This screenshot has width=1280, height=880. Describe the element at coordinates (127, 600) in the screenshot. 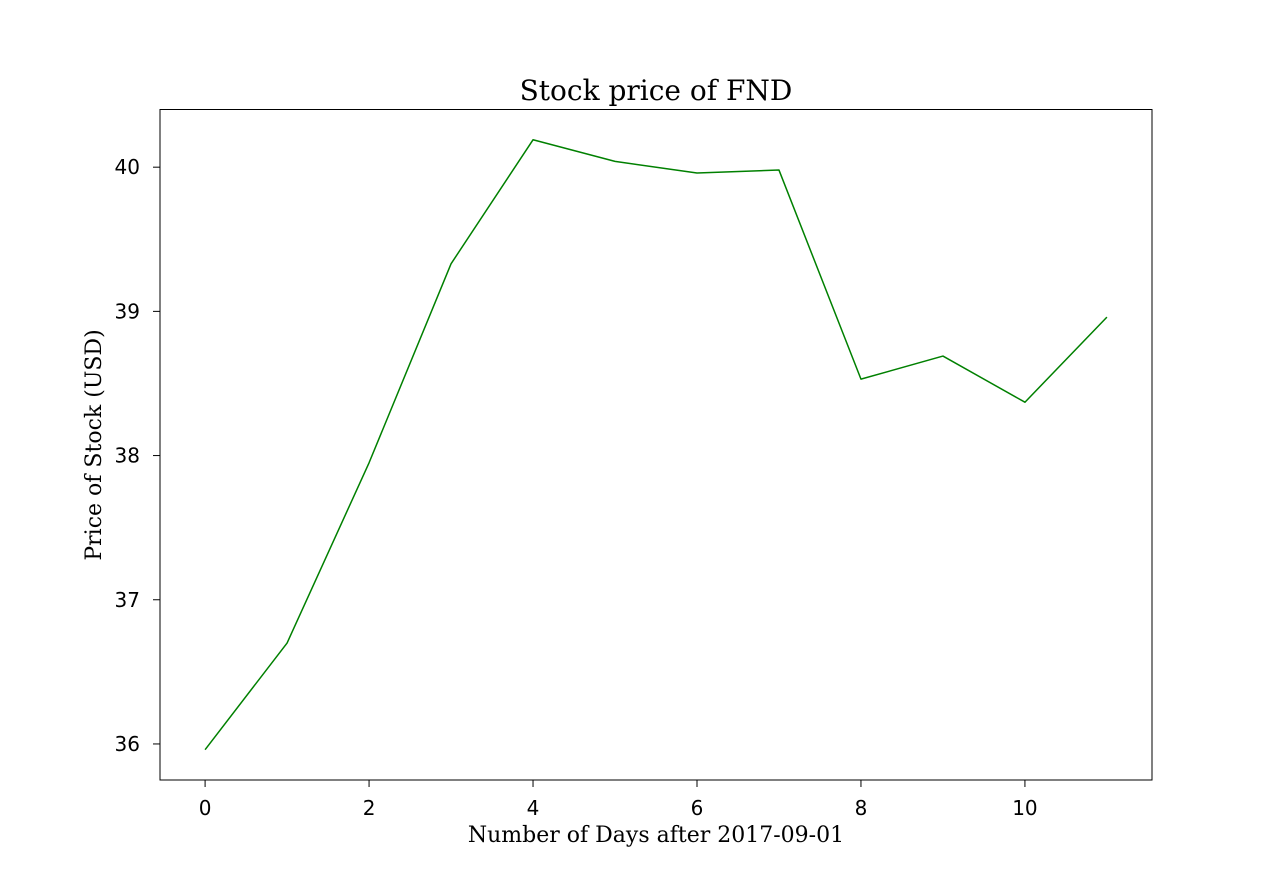

I see `y-tick-label: 37` at that location.